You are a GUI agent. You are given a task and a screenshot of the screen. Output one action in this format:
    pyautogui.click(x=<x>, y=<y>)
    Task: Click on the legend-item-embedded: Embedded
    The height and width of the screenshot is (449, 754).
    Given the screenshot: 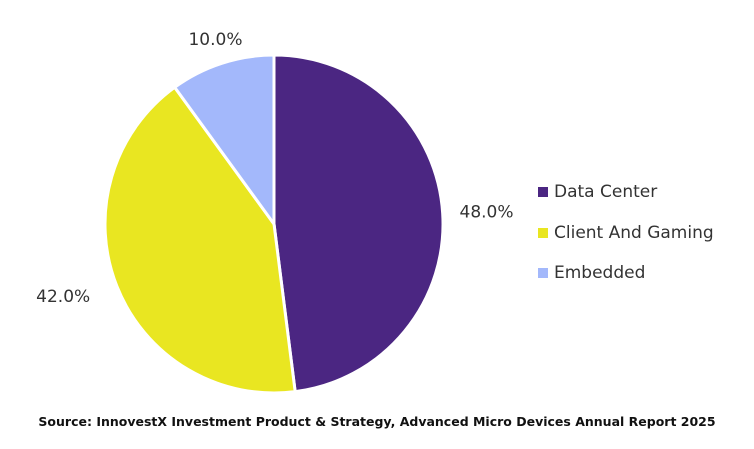 What is the action you would take?
    pyautogui.click(x=626, y=273)
    